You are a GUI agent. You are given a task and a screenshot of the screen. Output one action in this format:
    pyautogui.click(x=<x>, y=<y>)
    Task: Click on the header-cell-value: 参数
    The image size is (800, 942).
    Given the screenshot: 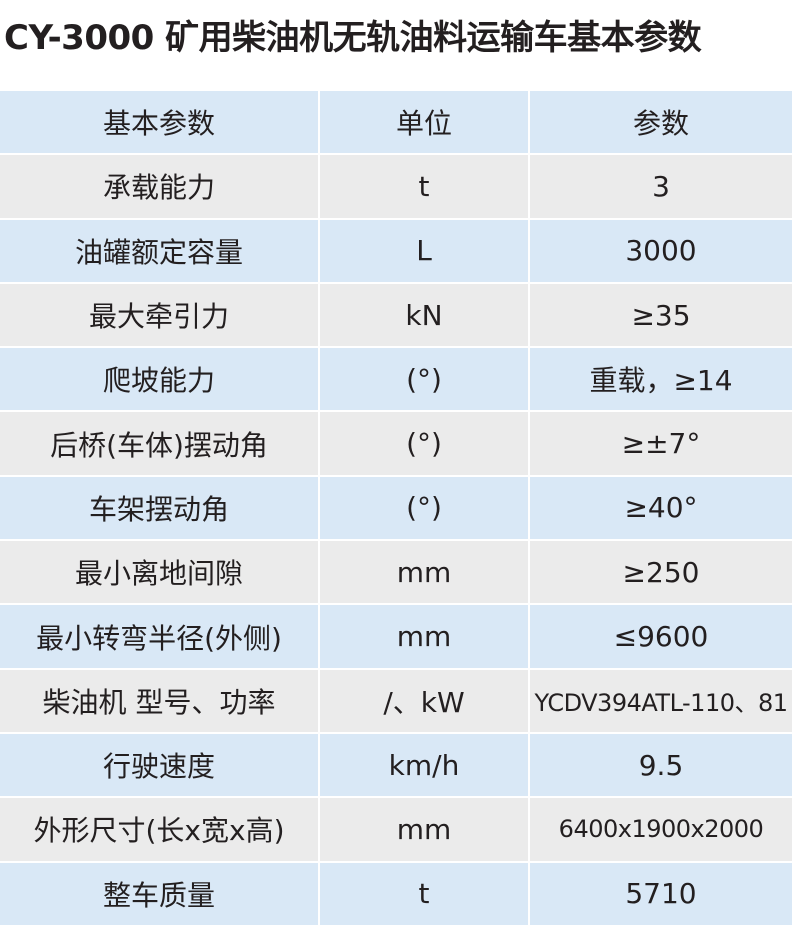 What is the action you would take?
    pyautogui.click(x=661, y=122)
    